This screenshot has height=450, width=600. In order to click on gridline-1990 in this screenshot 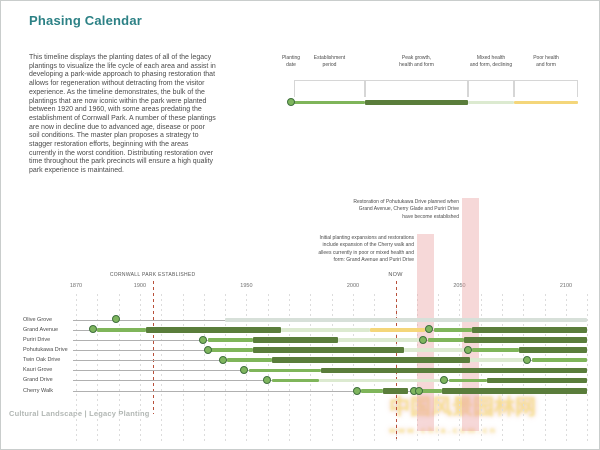, I will do `click(332, 367)`.